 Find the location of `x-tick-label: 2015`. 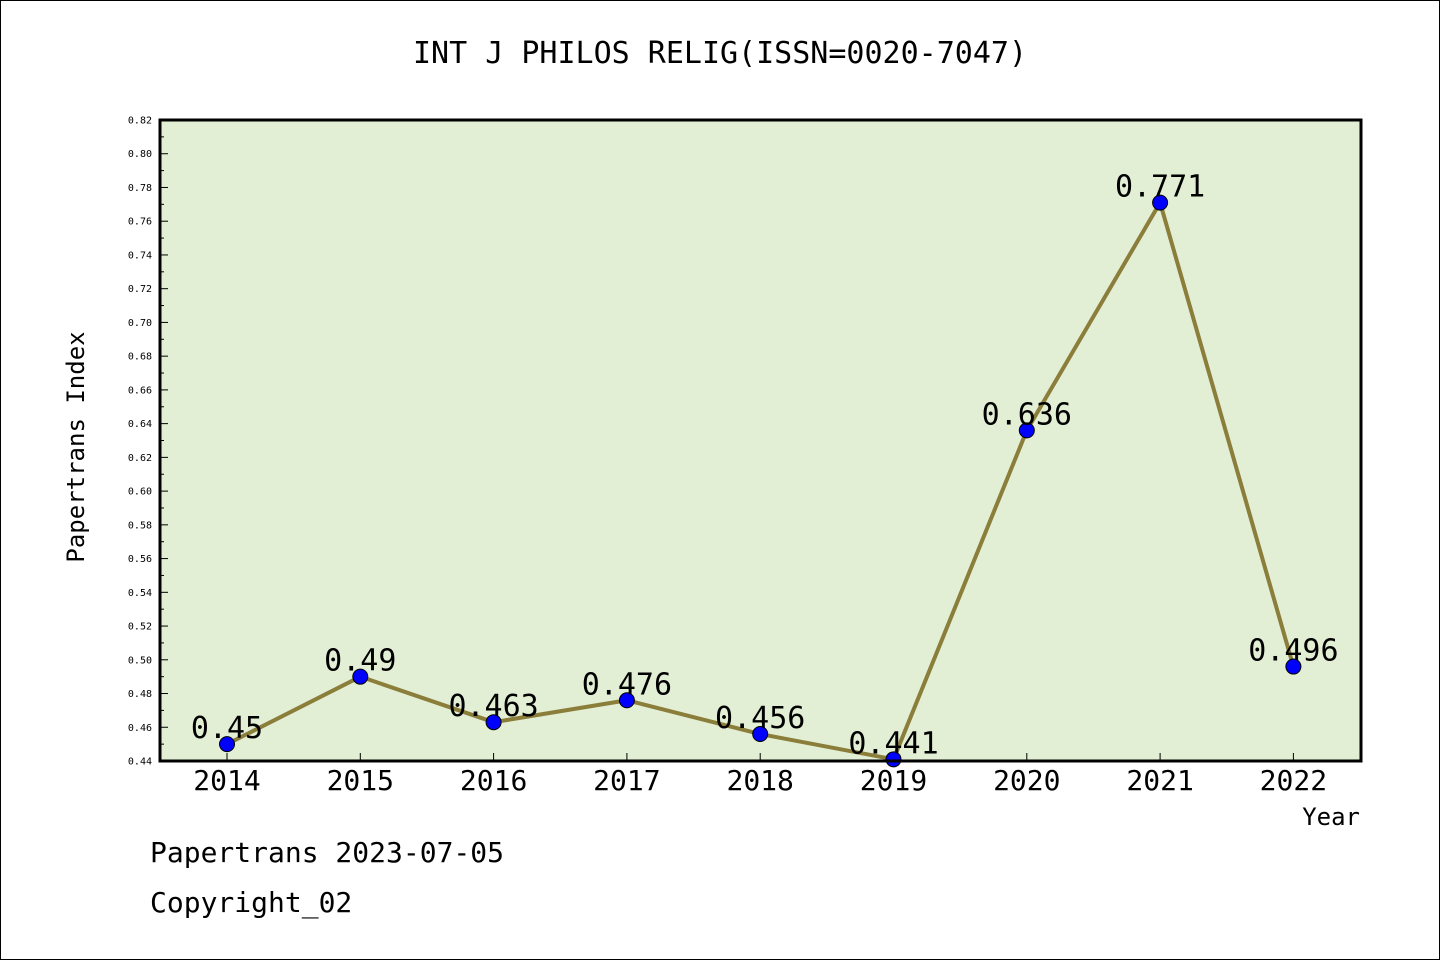

x-tick-label: 2015 is located at coordinates (360, 780).